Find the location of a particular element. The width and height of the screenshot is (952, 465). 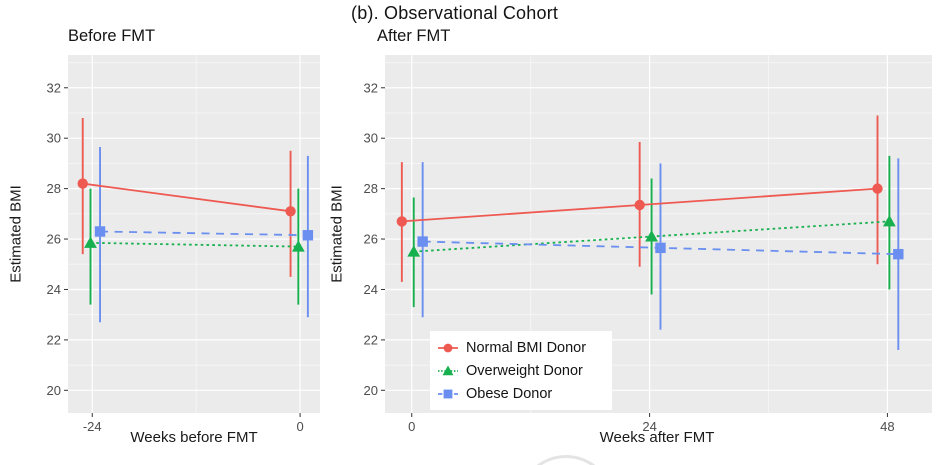

legend-label: Overweight Donor is located at coordinates (524, 370).